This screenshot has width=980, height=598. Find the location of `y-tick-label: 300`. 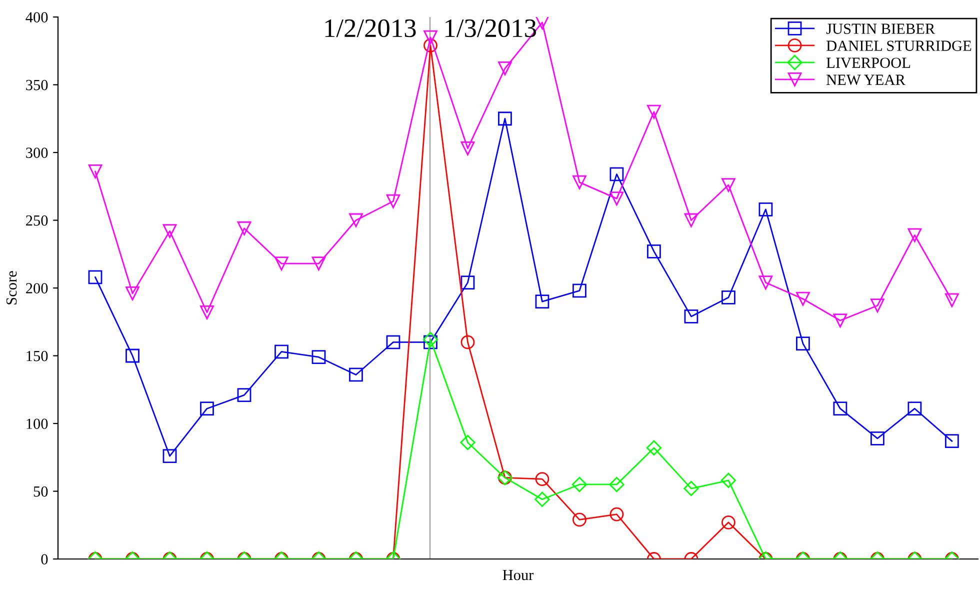

y-tick-label: 300 is located at coordinates (37, 153).